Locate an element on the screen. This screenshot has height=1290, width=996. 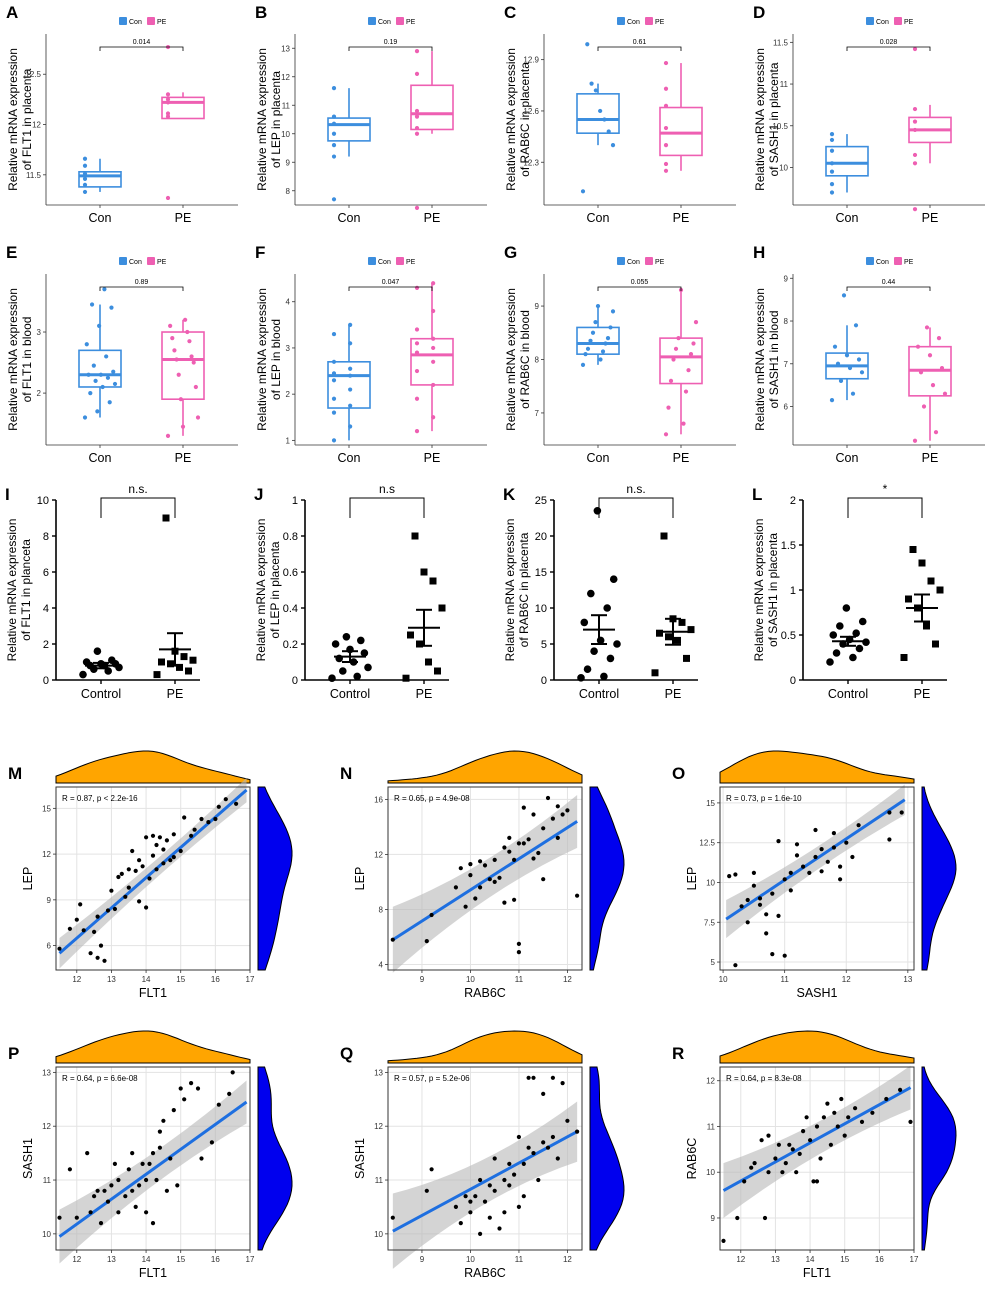
y-tick-label: 12 is located at coordinates (710, 1081).